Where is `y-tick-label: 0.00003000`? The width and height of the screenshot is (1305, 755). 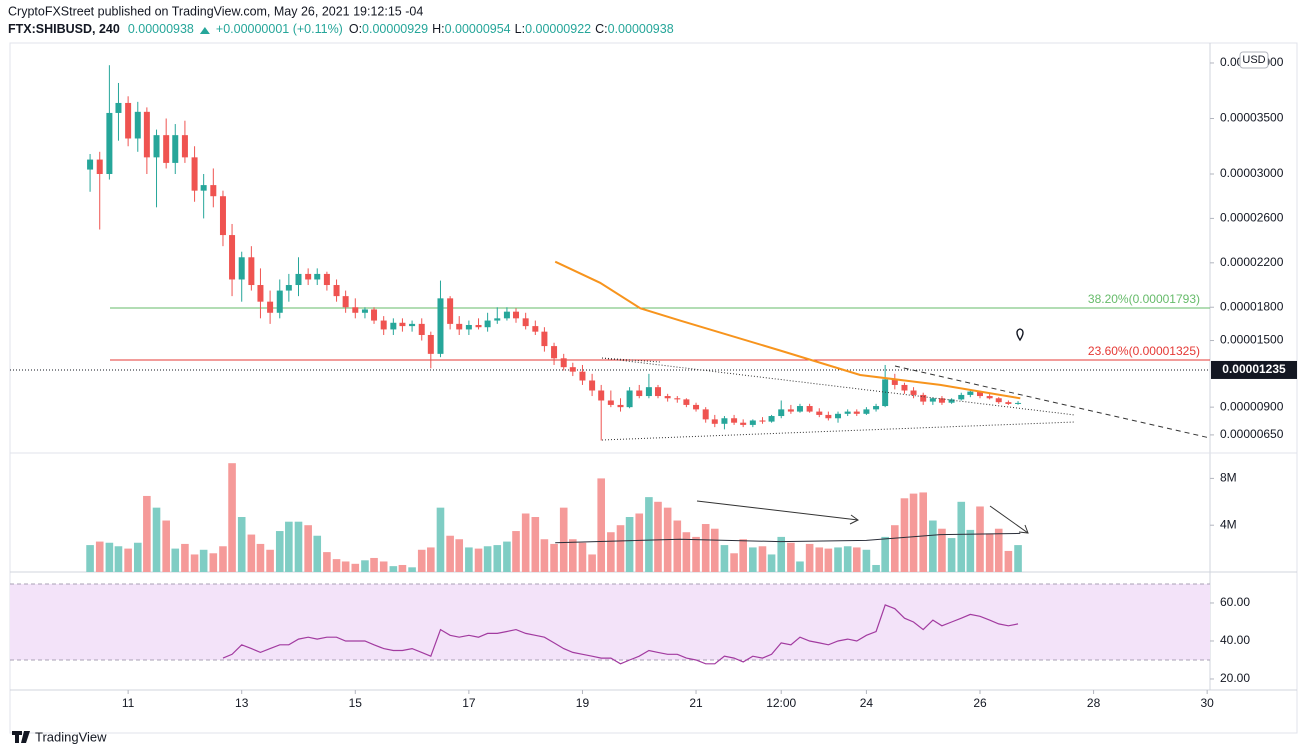 y-tick-label: 0.00003000 is located at coordinates (1252, 173).